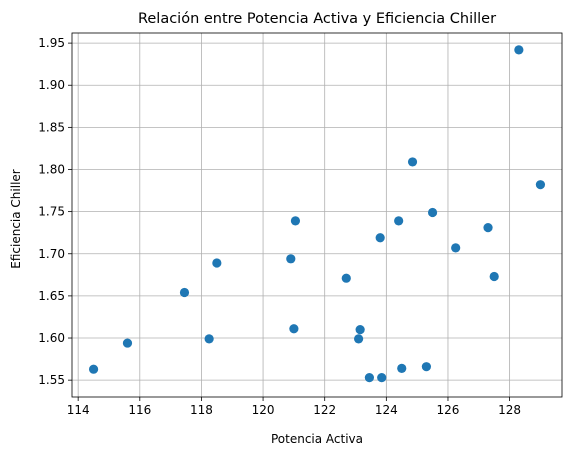  Describe the element at coordinates (448, 410) in the screenshot. I see `x-tick-label: 126` at that location.